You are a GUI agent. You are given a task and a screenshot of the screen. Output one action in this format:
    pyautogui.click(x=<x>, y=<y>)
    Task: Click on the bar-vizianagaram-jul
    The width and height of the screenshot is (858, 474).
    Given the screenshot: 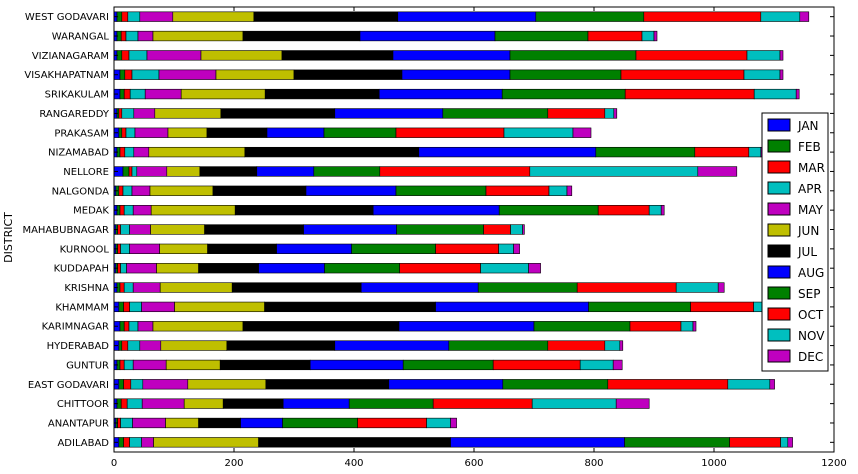 What is the action you would take?
    pyautogui.click(x=337, y=55)
    